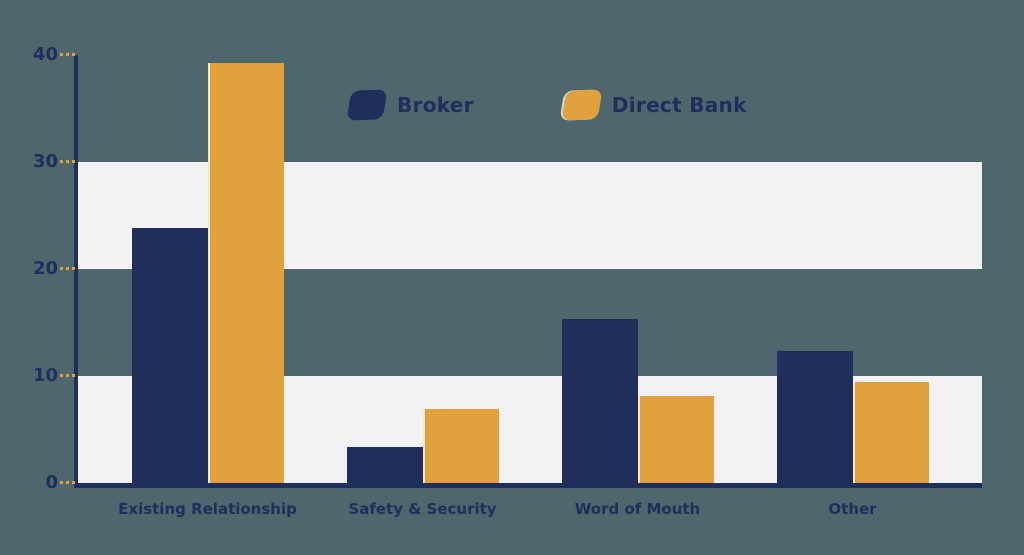 This screenshot has width=1024, height=555. I want to click on y-axis-tick-label-20: 20, so click(45, 268).